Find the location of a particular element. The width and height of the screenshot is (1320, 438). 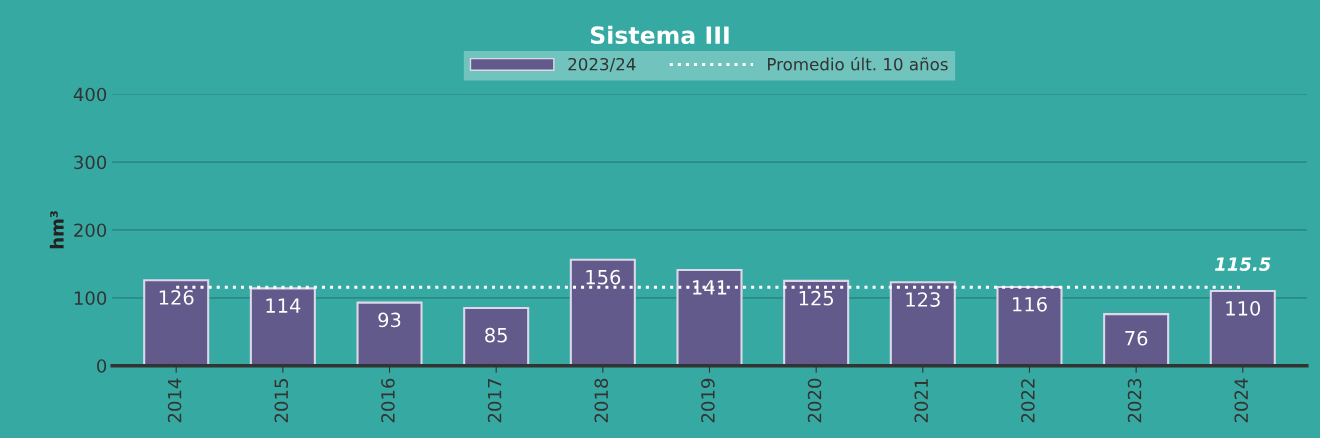

data-label: 85 is located at coordinates (496, 335).